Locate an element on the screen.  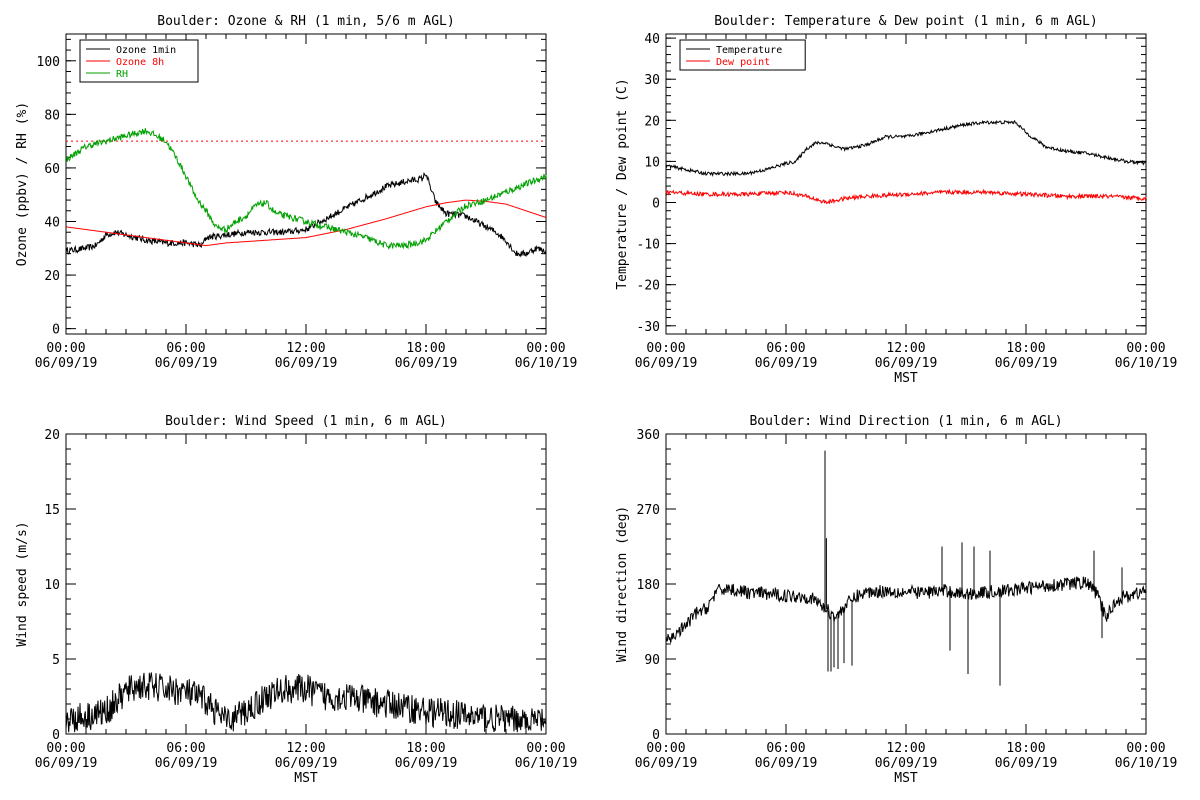
temperature-dewpoint-ytick-label: 0 is located at coordinates (656, 203).